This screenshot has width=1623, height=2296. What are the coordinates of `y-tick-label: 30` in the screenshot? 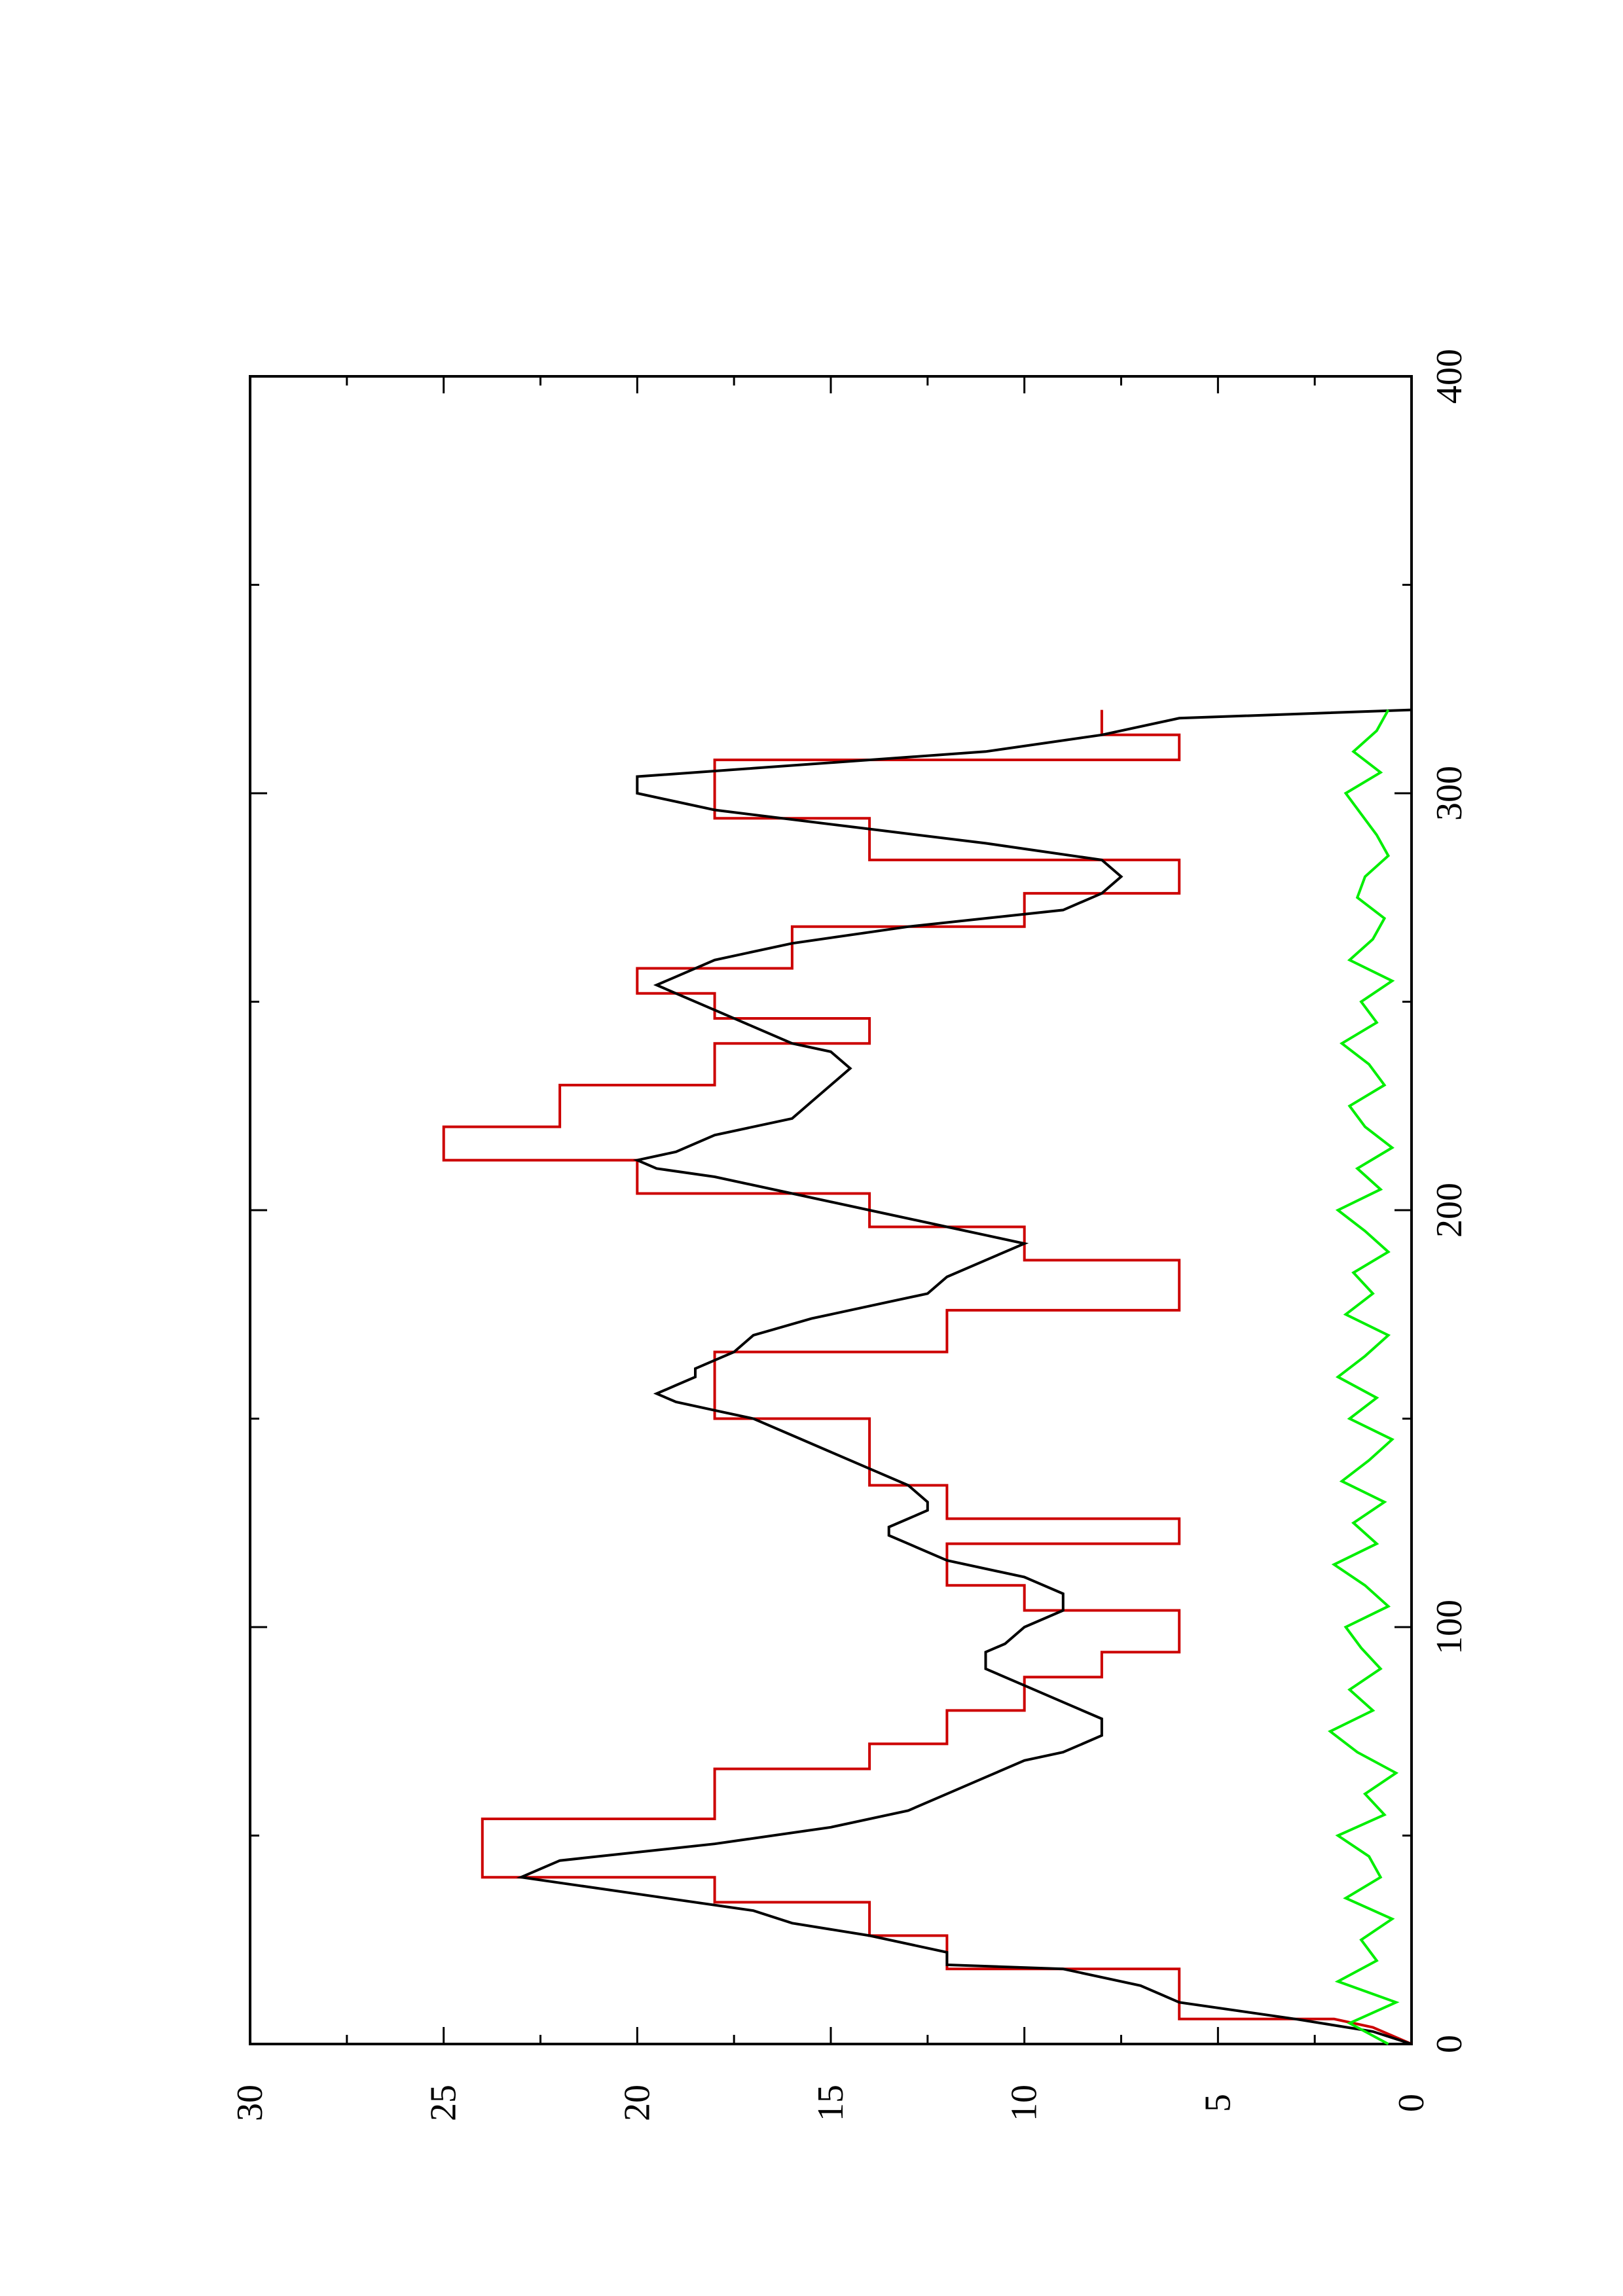 It's located at (250, 2103).